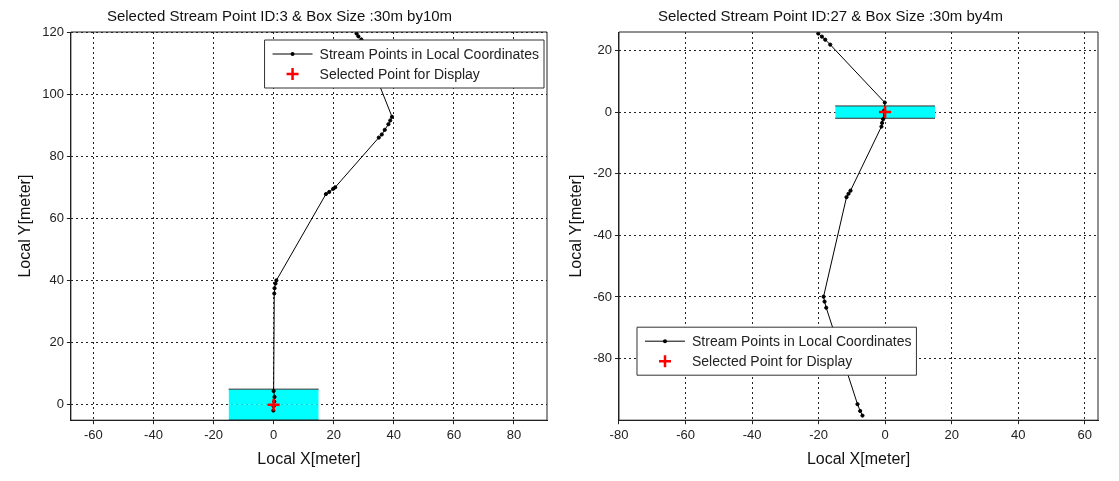 This screenshot has width=1119, height=481. What do you see at coordinates (830, 16) in the screenshot?
I see `chart-title: Selected Stream Point ID:27 & Box Size :30m by4m` at bounding box center [830, 16].